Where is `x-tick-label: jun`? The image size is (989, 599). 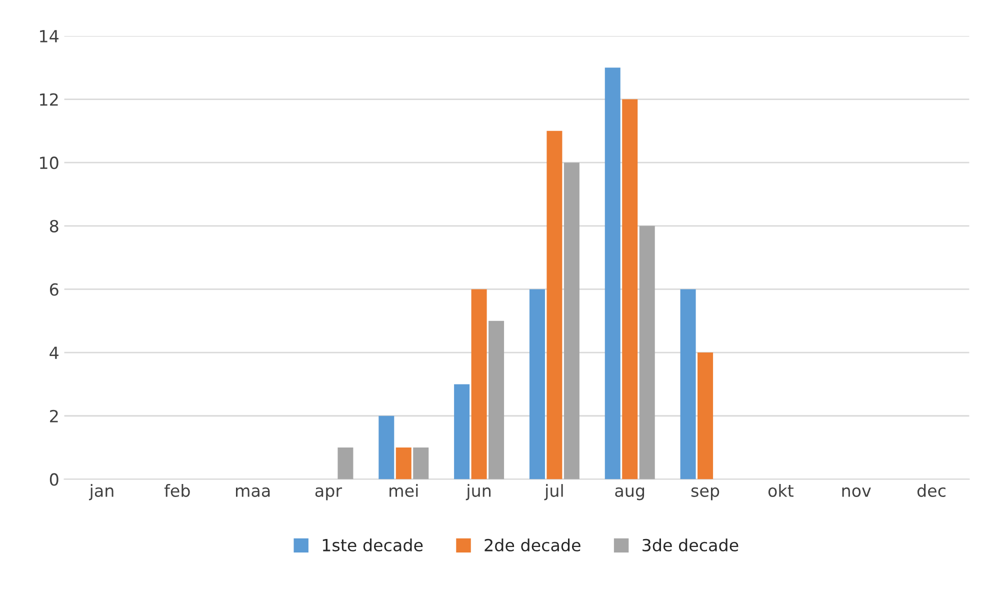 x-tick-label: jun is located at coordinates (478, 492).